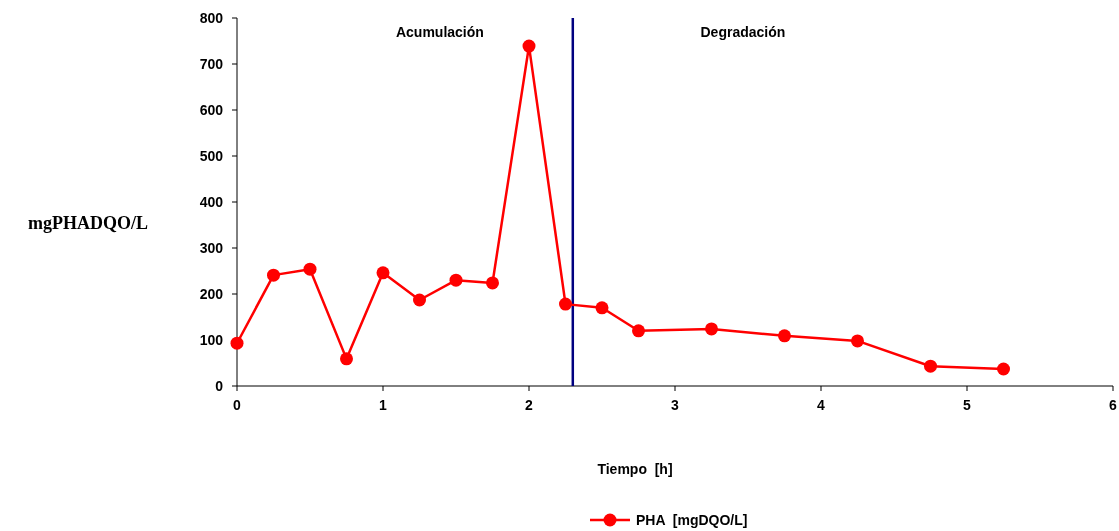  Describe the element at coordinates (211, 201) in the screenshot. I see `y-tick-label: 400` at that location.